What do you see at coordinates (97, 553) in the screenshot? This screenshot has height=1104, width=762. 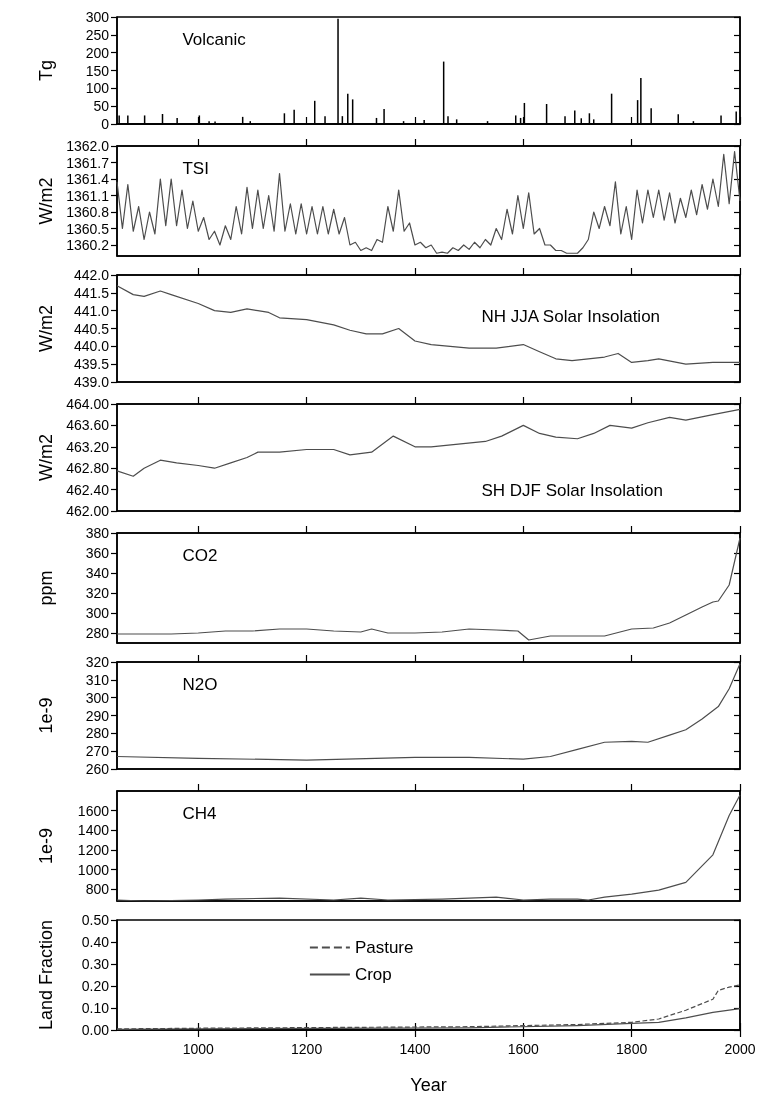 I see `y-tick-label: 360` at bounding box center [97, 553].